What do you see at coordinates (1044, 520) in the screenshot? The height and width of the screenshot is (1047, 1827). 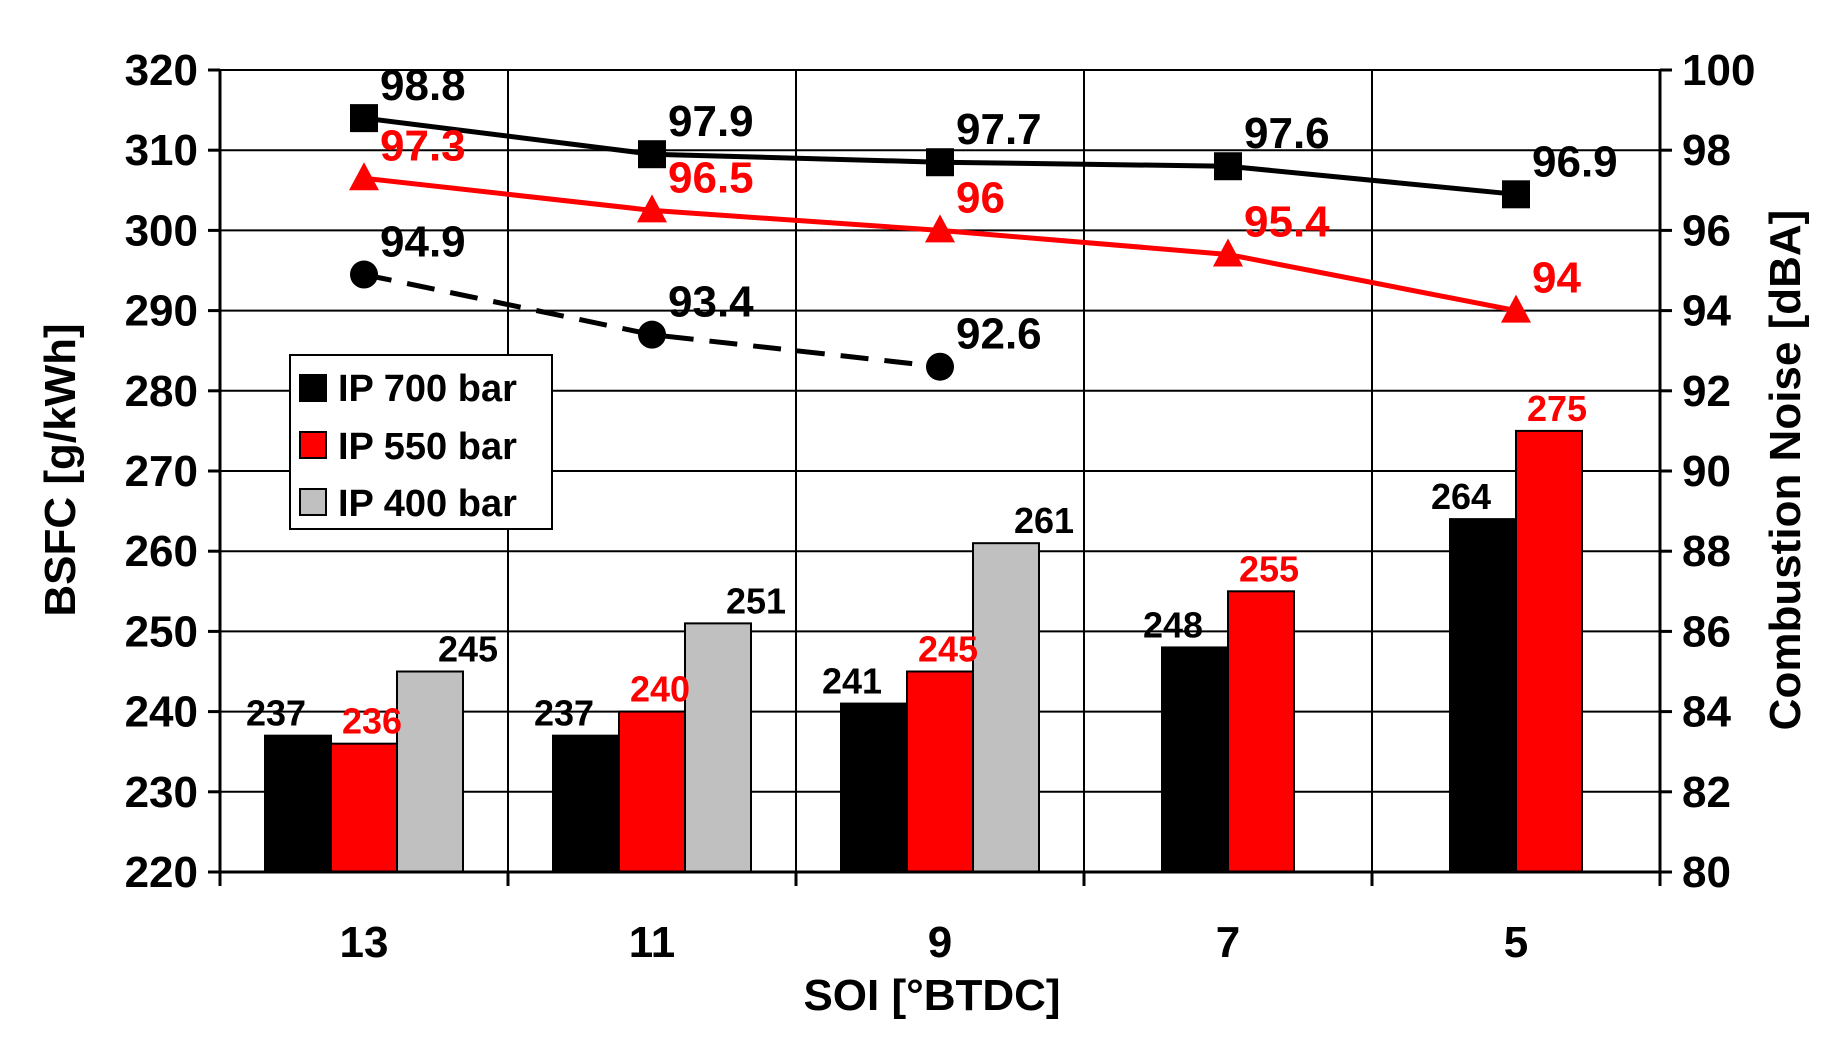 I see `bar-value-label: 261` at bounding box center [1044, 520].